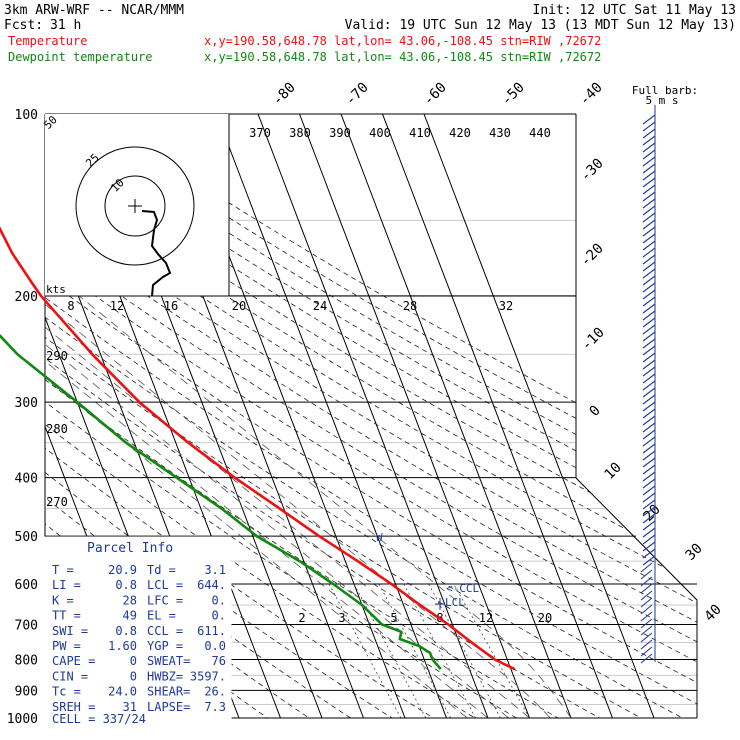 This screenshot has width=740, height=740. I want to click on parcel-param-value: 24.0, so click(122, 692).